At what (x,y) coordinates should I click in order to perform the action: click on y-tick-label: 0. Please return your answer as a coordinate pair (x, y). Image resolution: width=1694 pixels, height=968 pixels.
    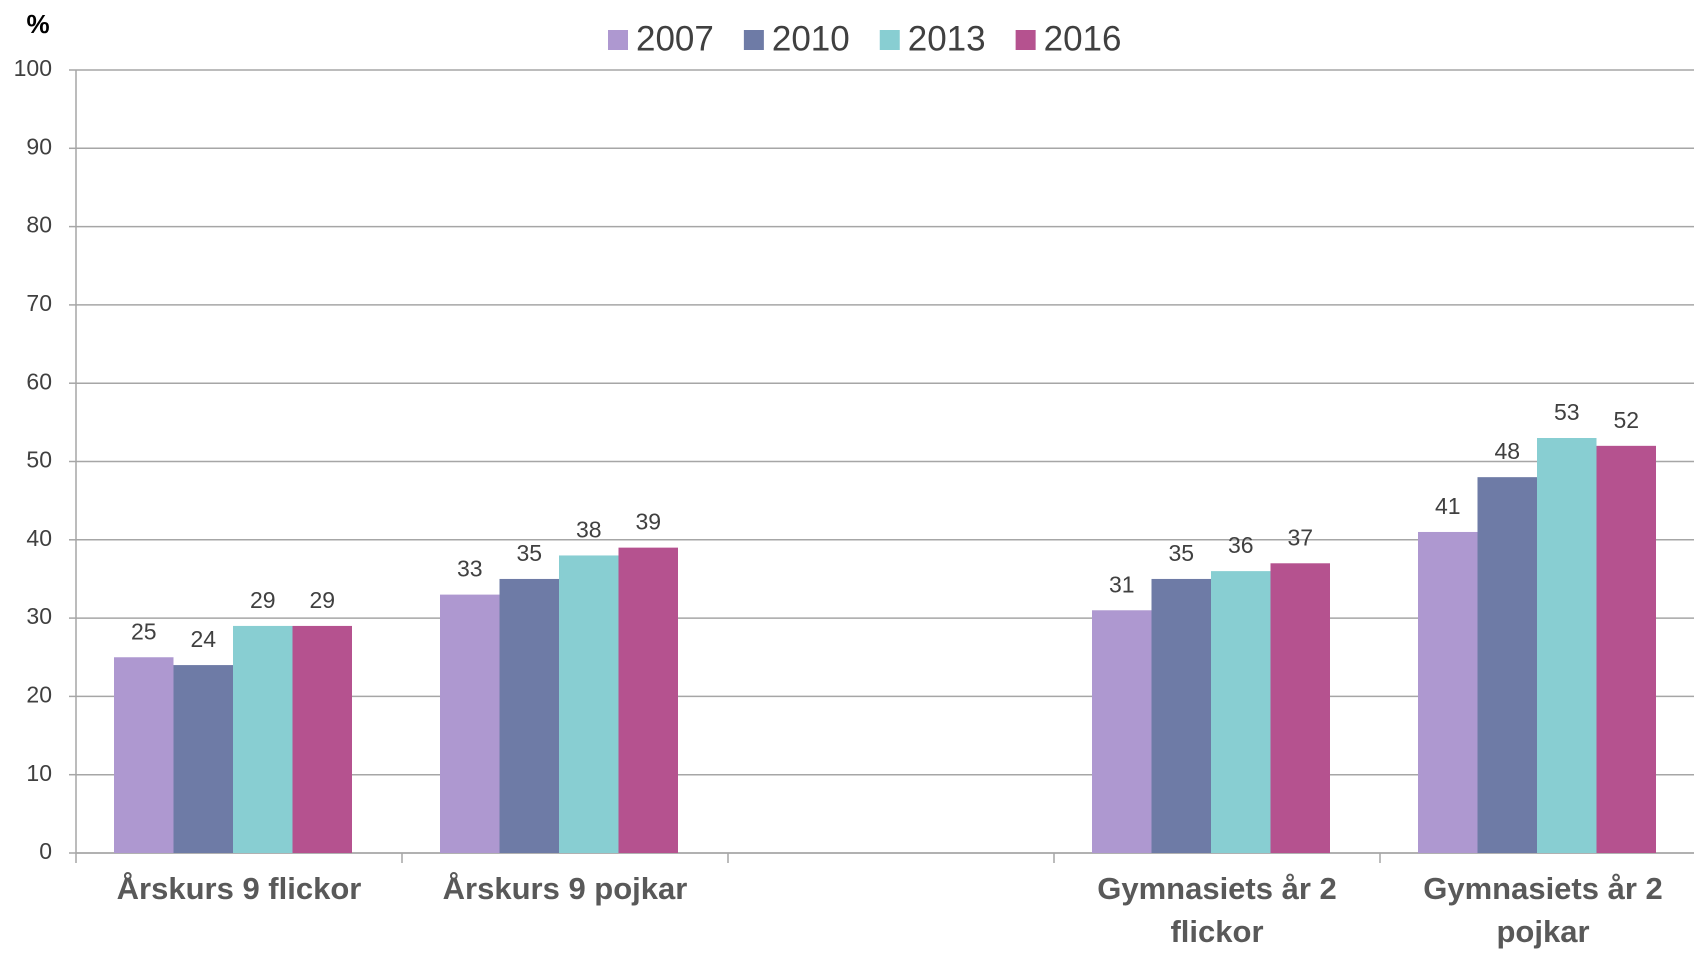
    Looking at the image, I should click on (45, 851).